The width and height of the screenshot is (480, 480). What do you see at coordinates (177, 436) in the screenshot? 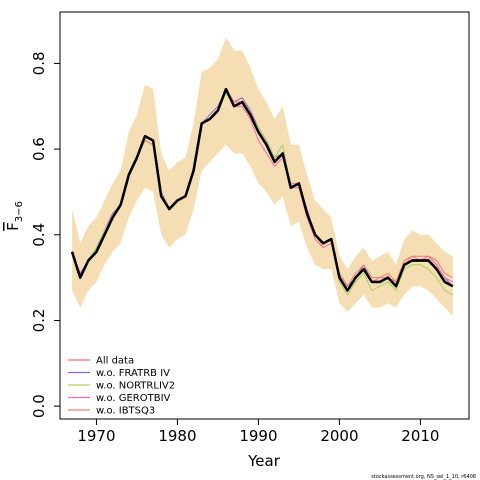
I see `x-tick-label: 1980` at bounding box center [177, 436].